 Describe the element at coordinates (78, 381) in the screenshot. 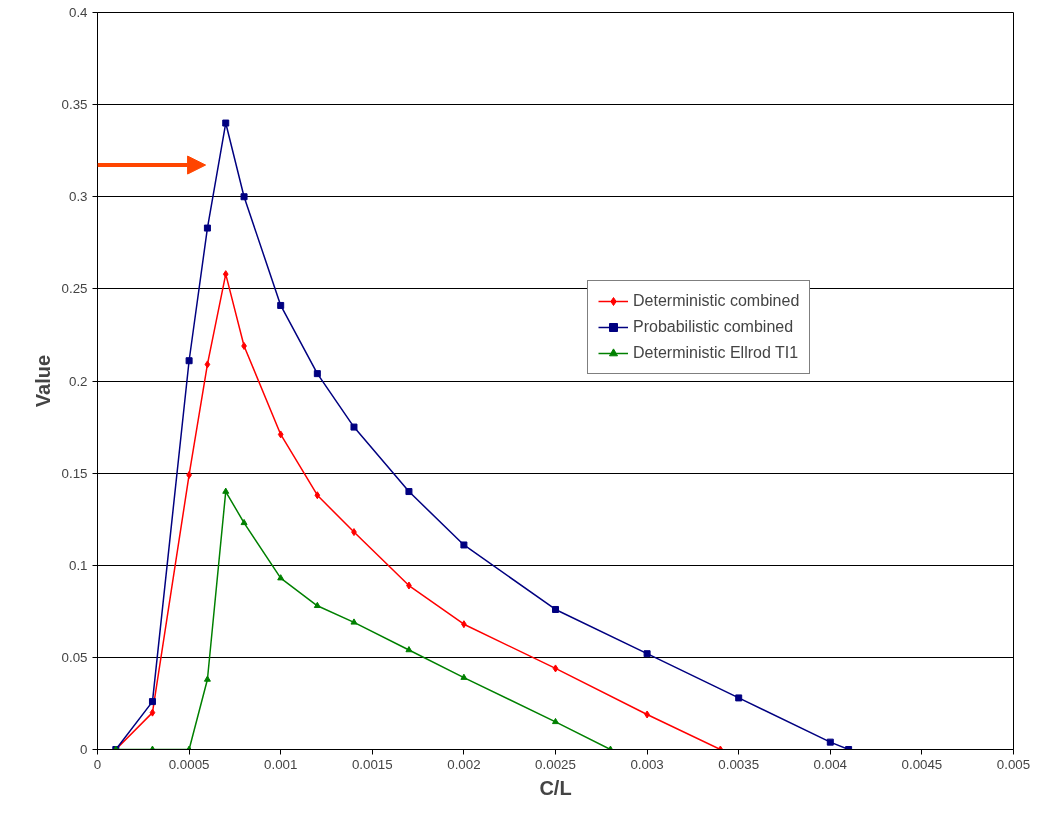

I see `y-tick-label: 0.2` at that location.